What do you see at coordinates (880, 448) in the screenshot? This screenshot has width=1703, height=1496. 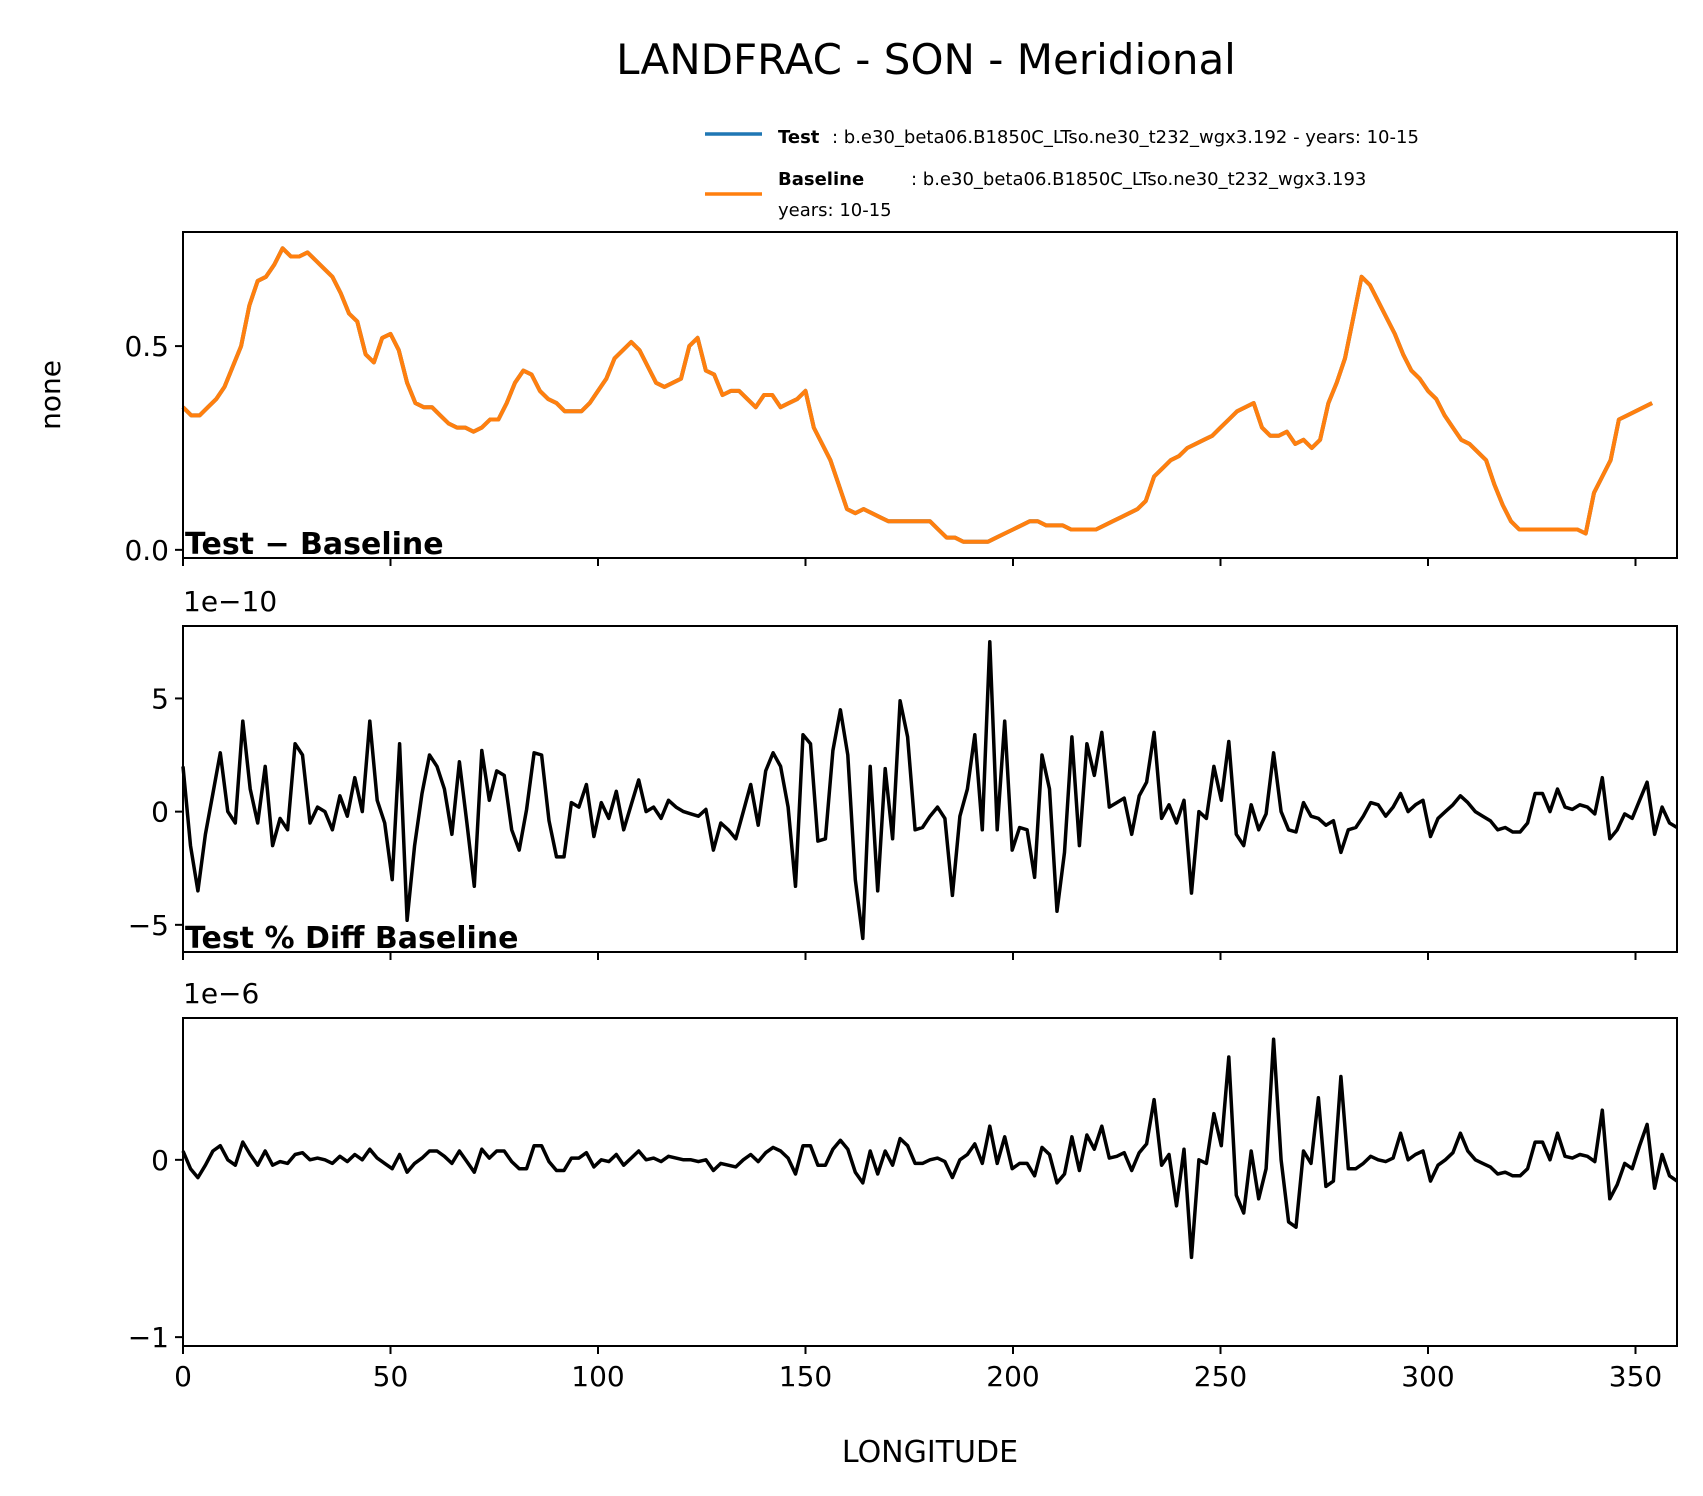 I see `panel-top-ticks: 0.0 0.5` at bounding box center [880, 448].